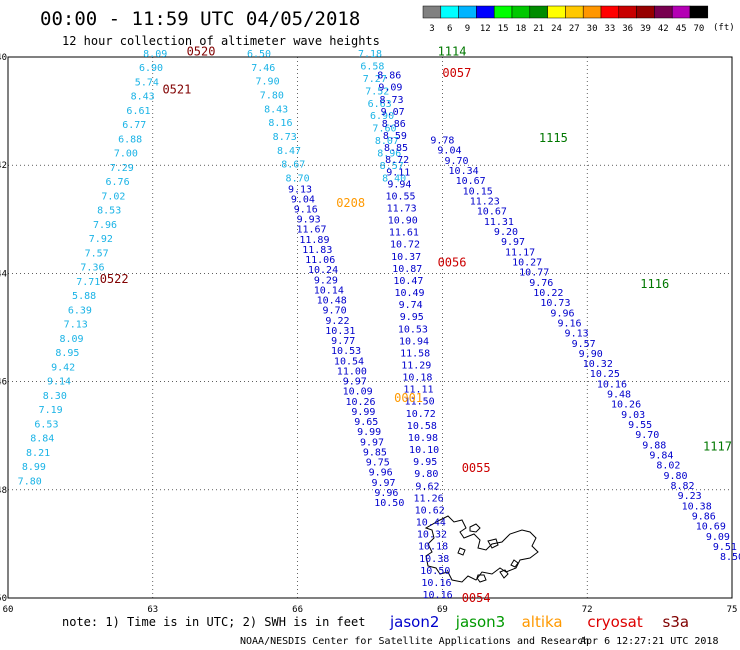 Image resolution: width=740 pixels, height=650 pixels. Describe the element at coordinates (272, 95) in the screenshot. I see `wave-height-value: 7.80` at that location.